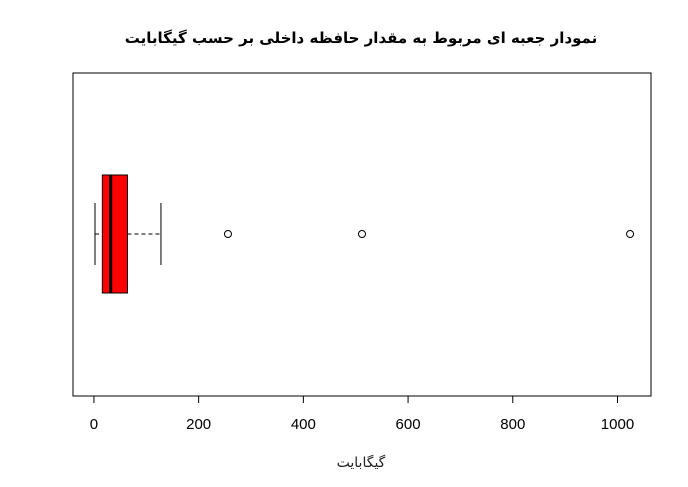 This screenshot has width=688, height=487. Describe the element at coordinates (94, 424) in the screenshot. I see `x-tick-label: 0` at that location.